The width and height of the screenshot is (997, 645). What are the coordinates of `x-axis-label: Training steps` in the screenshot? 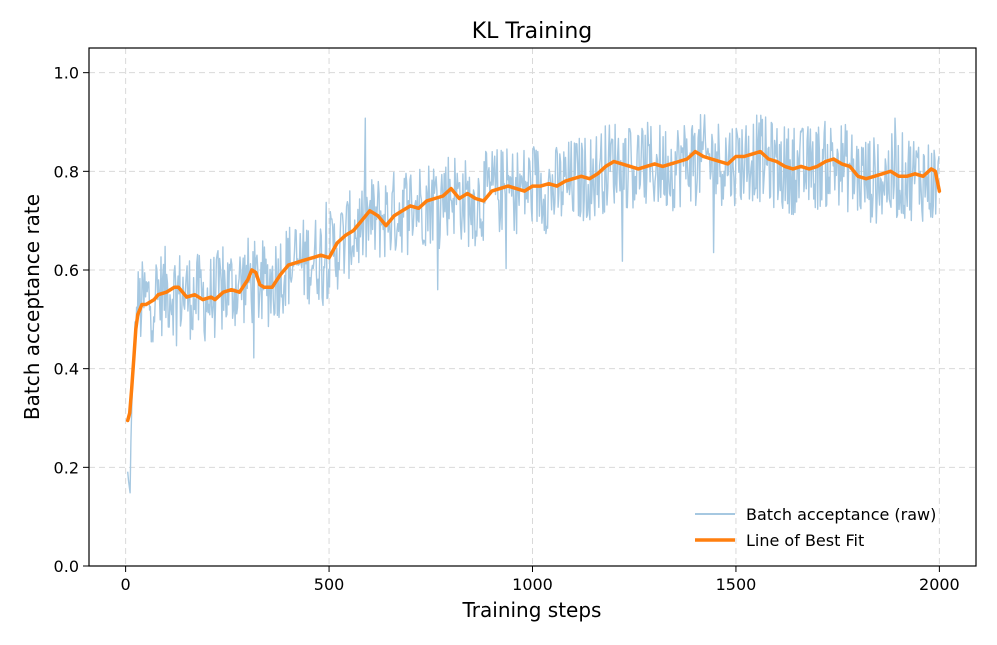 It's located at (532, 610).